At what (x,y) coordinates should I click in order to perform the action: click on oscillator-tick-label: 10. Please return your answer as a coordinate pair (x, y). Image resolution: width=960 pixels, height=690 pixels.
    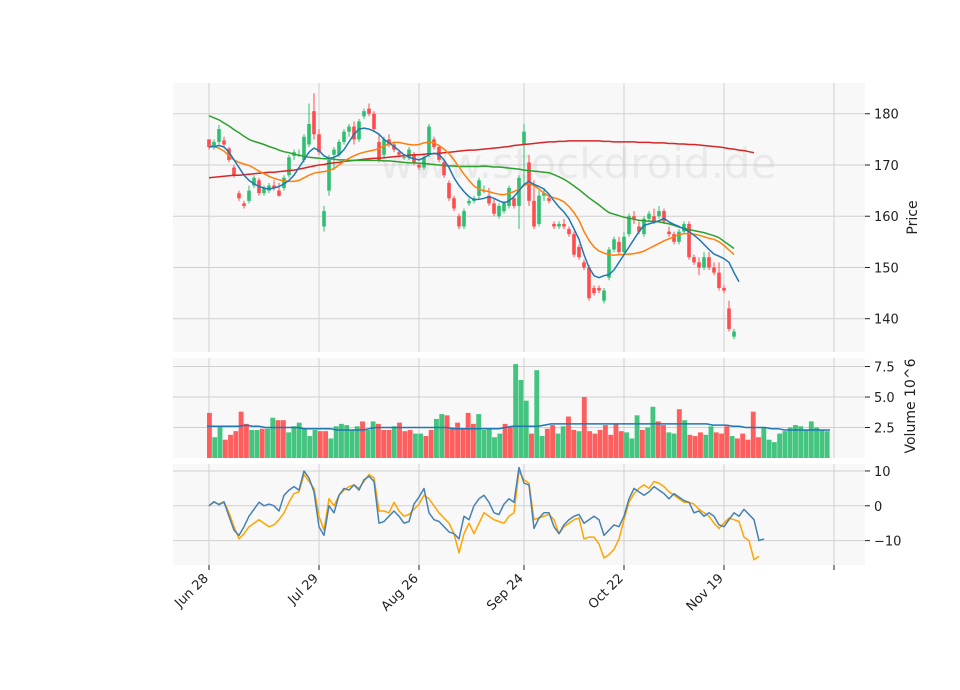
    Looking at the image, I should click on (882, 472).